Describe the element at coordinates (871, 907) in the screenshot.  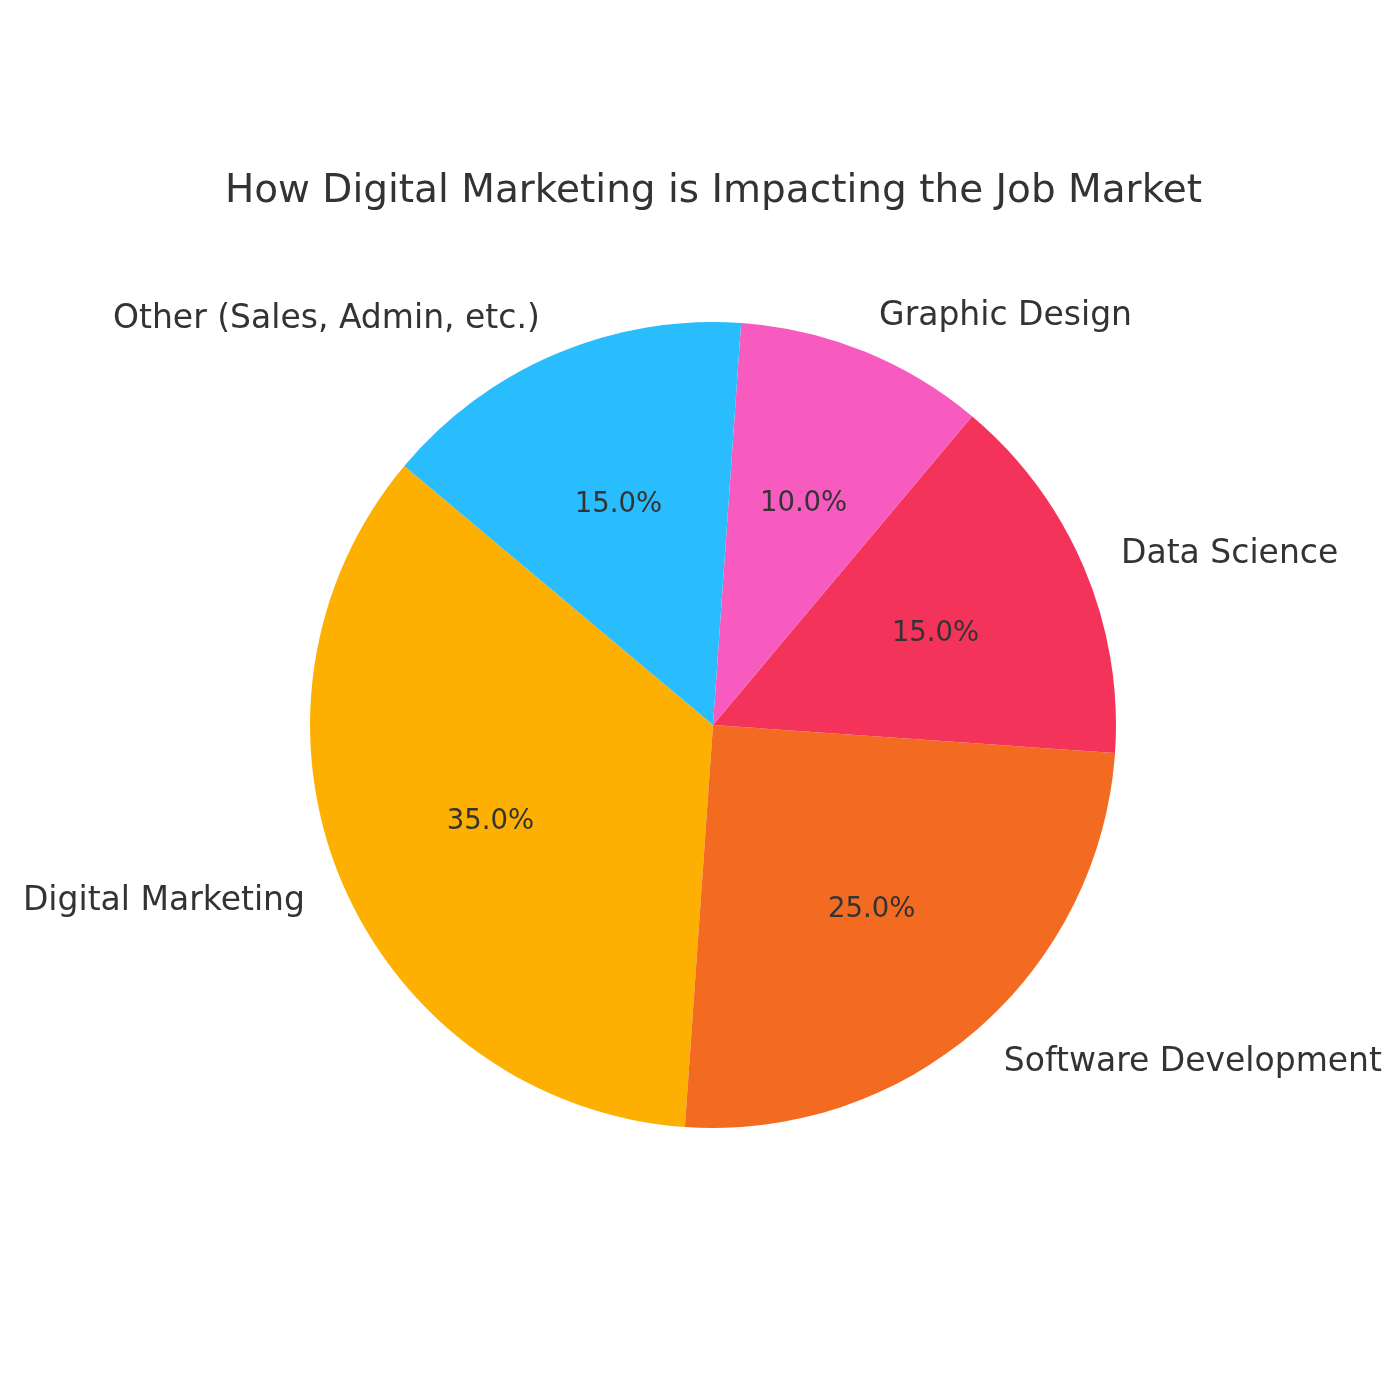
I see `data-label: 25.0%` at that location.